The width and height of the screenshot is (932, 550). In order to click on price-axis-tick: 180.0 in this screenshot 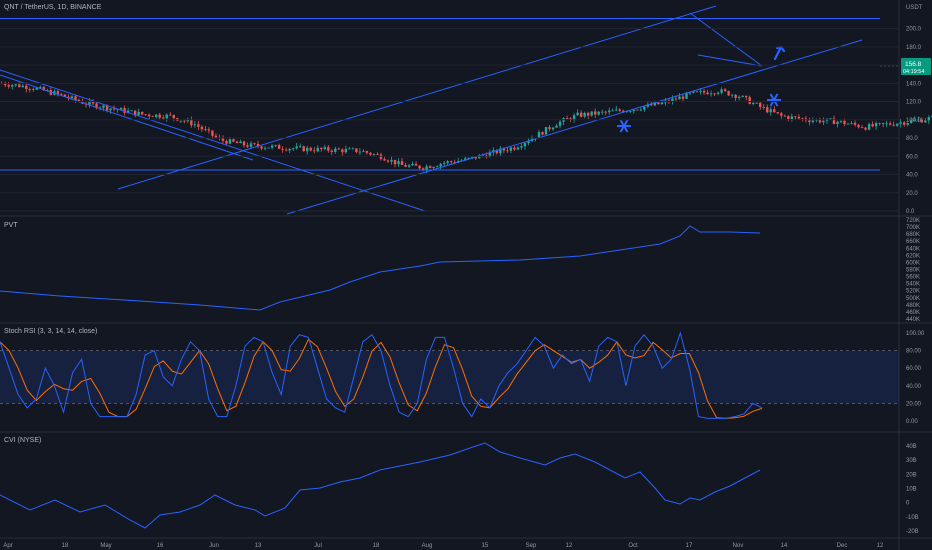, I will do `click(914, 48)`.